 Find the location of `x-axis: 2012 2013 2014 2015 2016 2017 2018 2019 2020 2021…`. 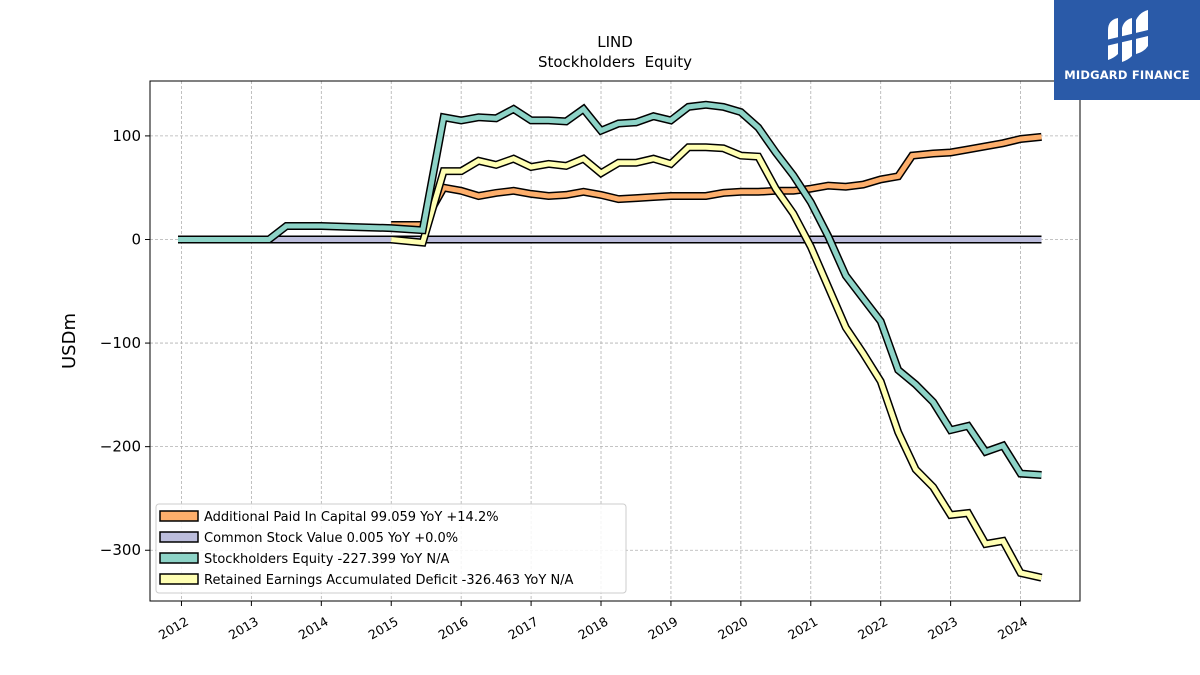

x-axis: 2012 2013 2014 2015 2016 2017 2018 2019 2020 2021… is located at coordinates (593, 622).